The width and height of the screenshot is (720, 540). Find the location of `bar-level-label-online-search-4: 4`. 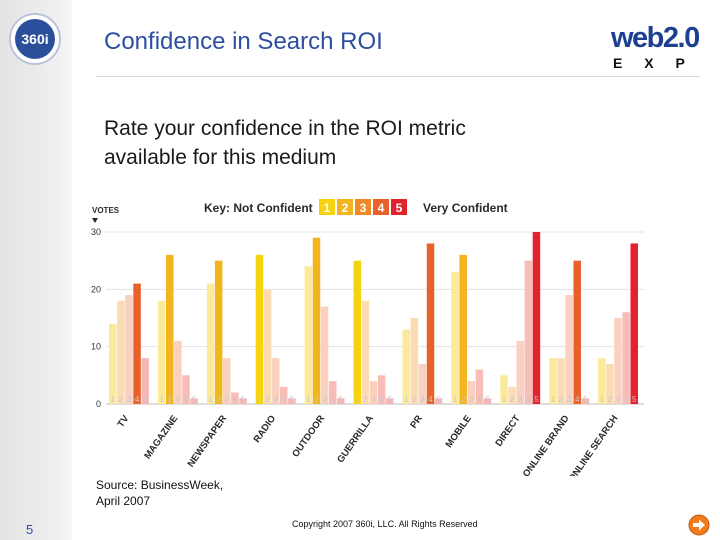

bar-level-label-online-search-4: 4 is located at coordinates (626, 399).